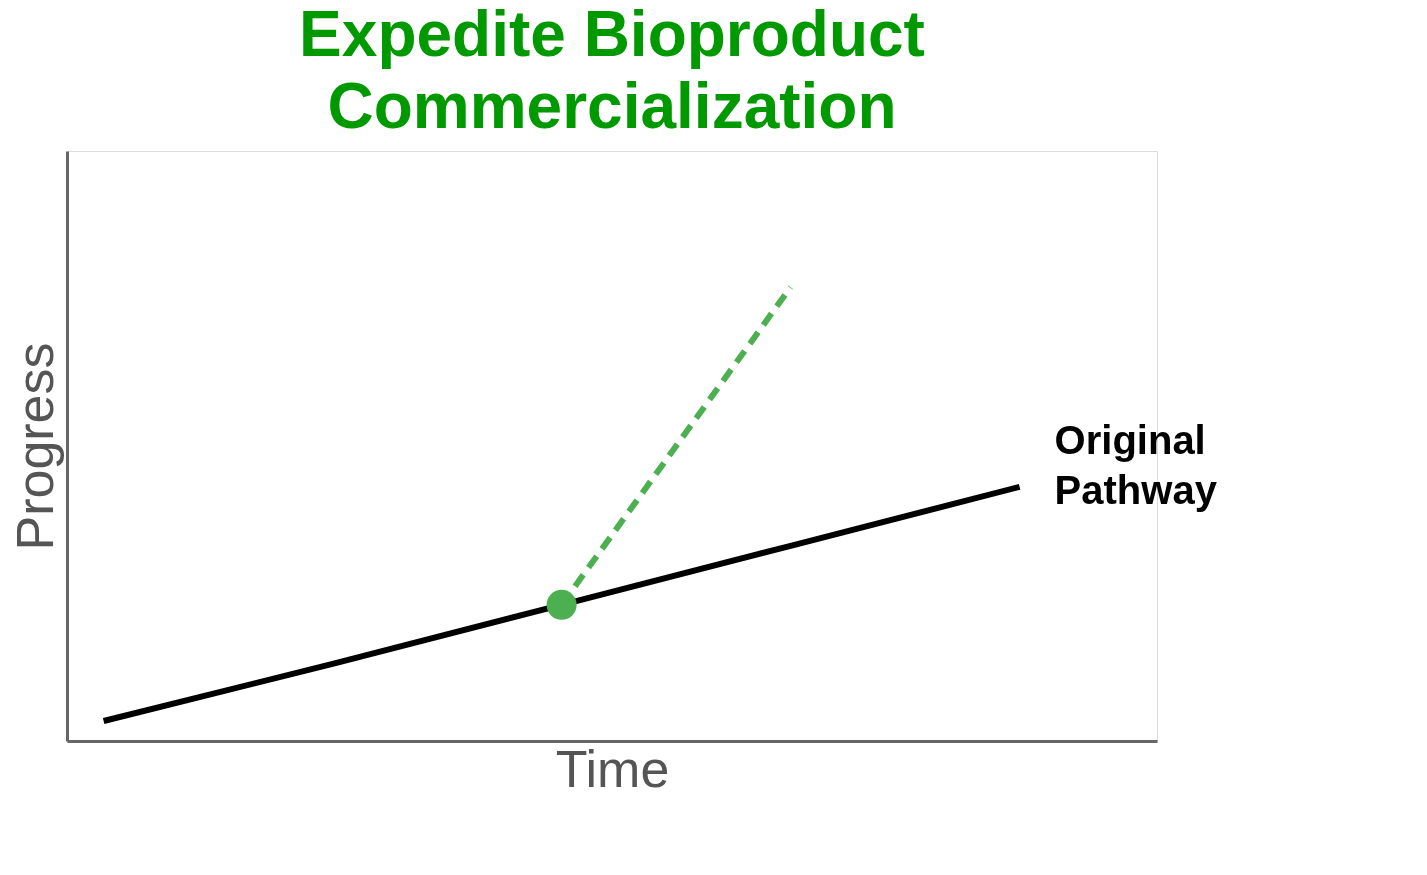 The height and width of the screenshot is (875, 1427). I want to click on x-axis-title: Time, so click(612, 768).